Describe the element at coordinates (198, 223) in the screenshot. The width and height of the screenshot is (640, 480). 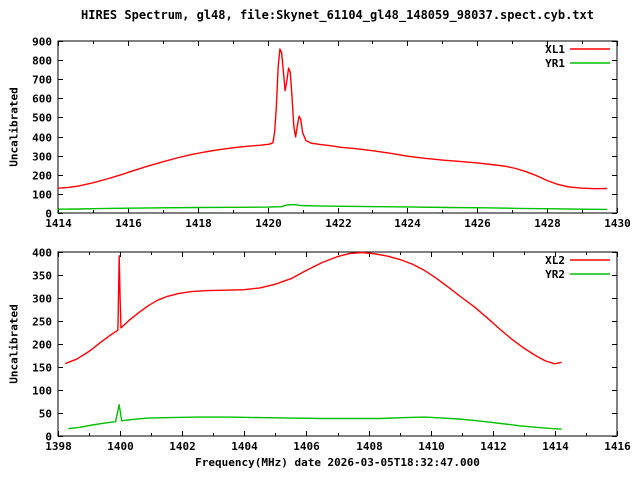
I see `x-tick-label: 1418` at that location.